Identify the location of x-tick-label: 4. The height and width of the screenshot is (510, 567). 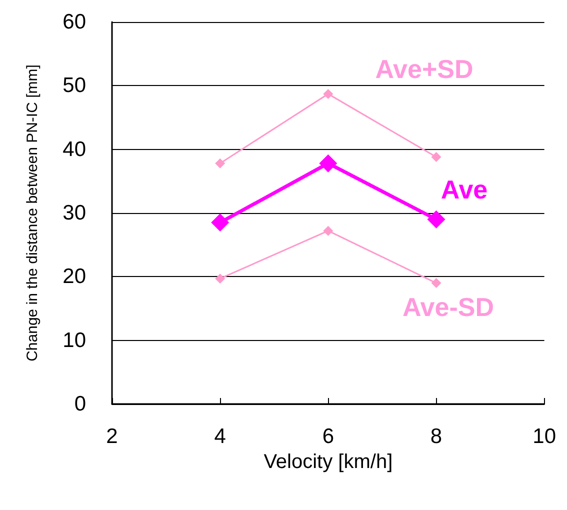
(220, 436).